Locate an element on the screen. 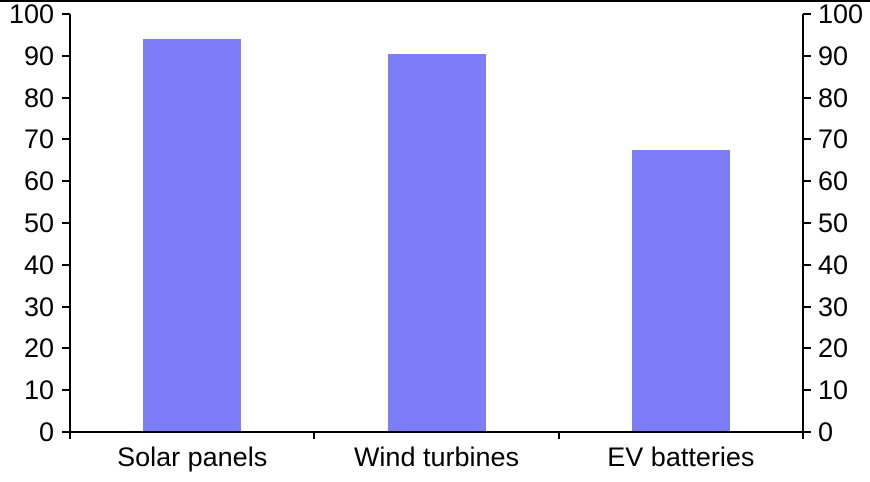  y-axis-label-right: 80 is located at coordinates (833, 97).